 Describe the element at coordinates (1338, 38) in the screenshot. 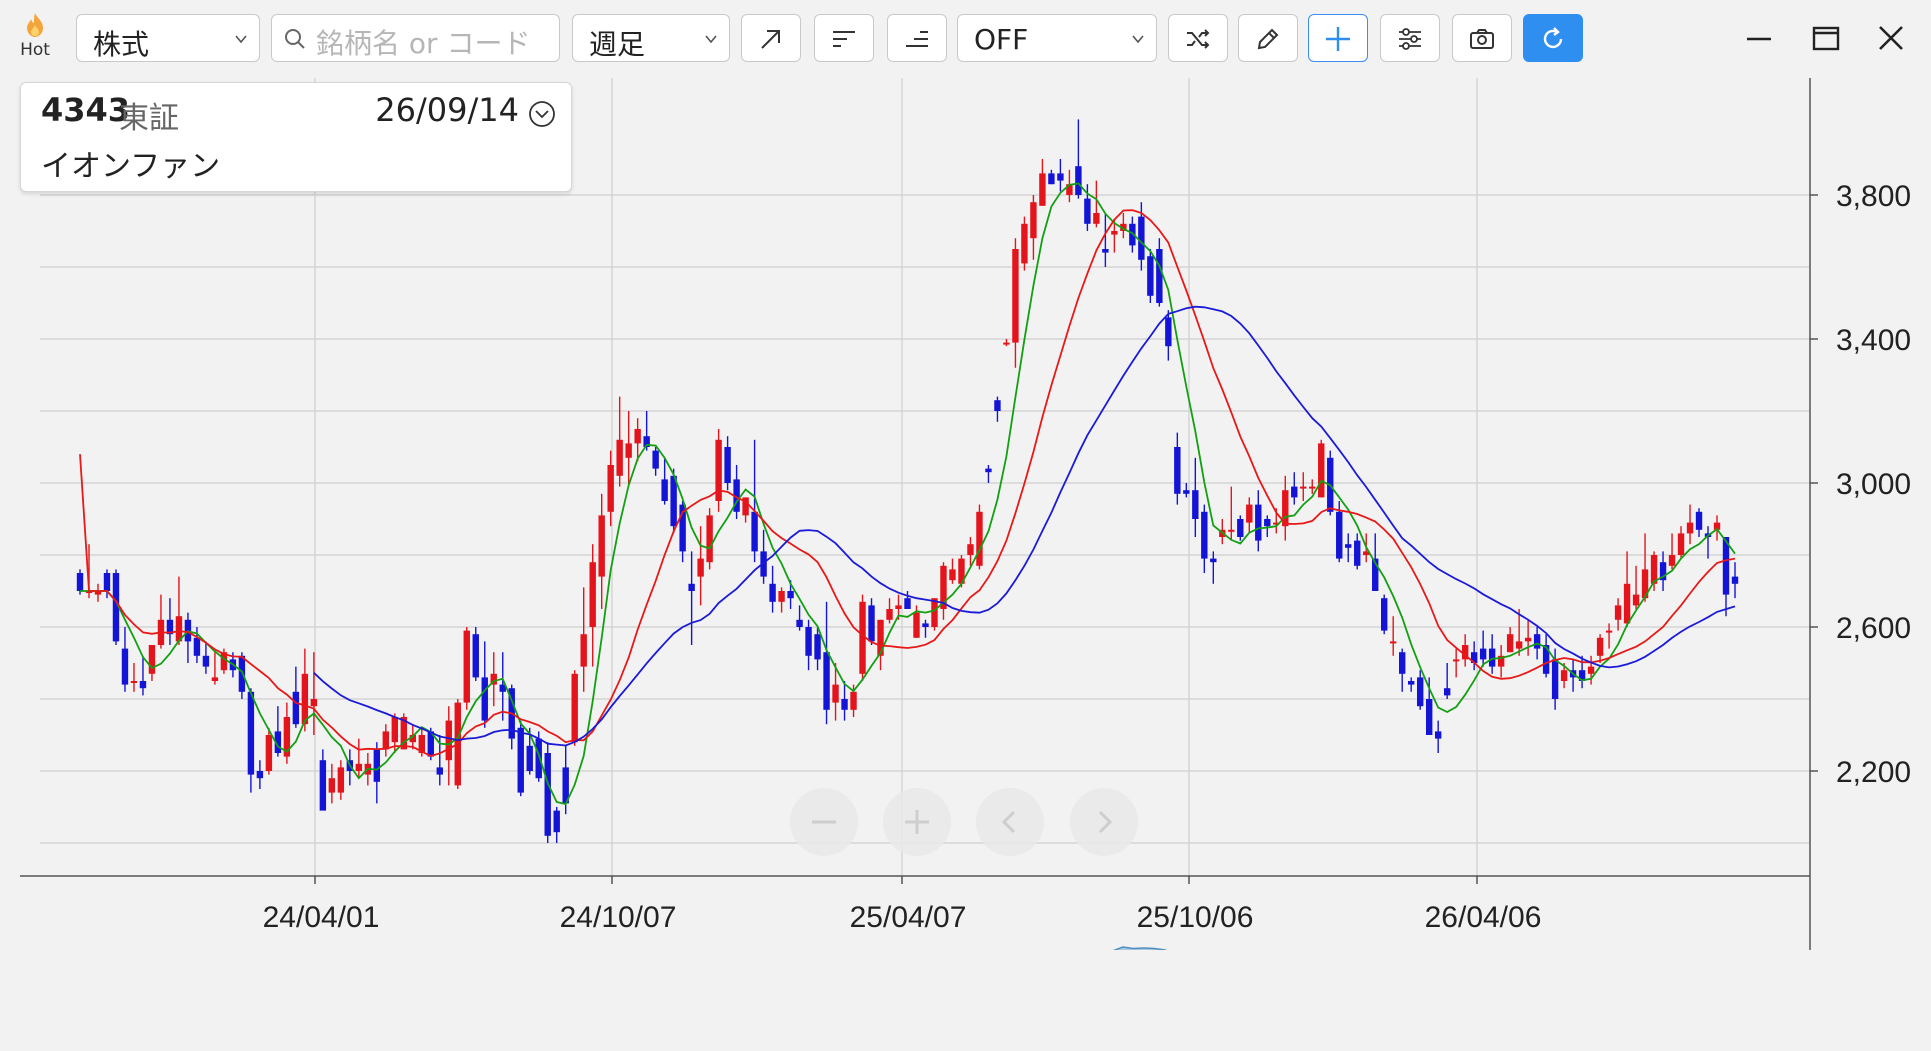

I see `crosshair-button` at that location.